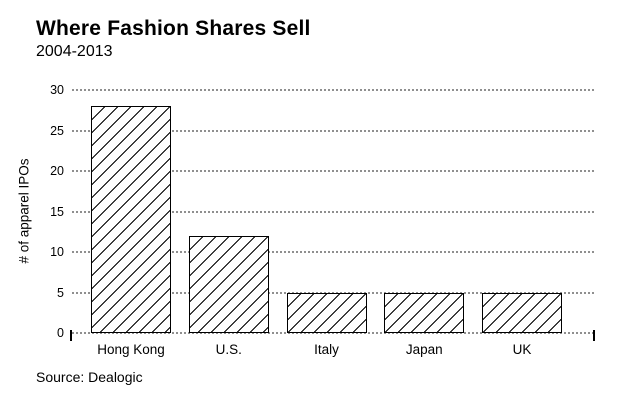 The width and height of the screenshot is (630, 400). What do you see at coordinates (131, 349) in the screenshot?
I see `x-category-label-hong-kong: Hong Kong` at bounding box center [131, 349].